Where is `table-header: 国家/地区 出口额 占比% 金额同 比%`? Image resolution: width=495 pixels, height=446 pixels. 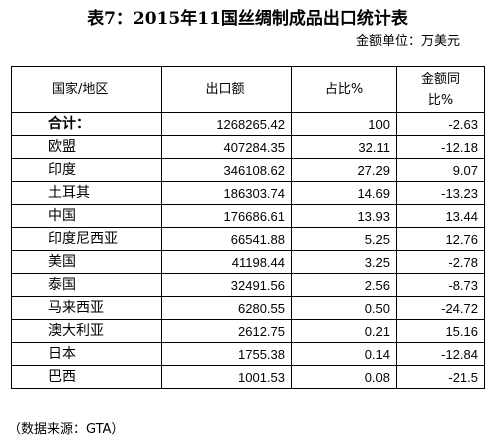
table-header: 国家/地区 出口额 占比% 金额同 比% is located at coordinates (248, 89).